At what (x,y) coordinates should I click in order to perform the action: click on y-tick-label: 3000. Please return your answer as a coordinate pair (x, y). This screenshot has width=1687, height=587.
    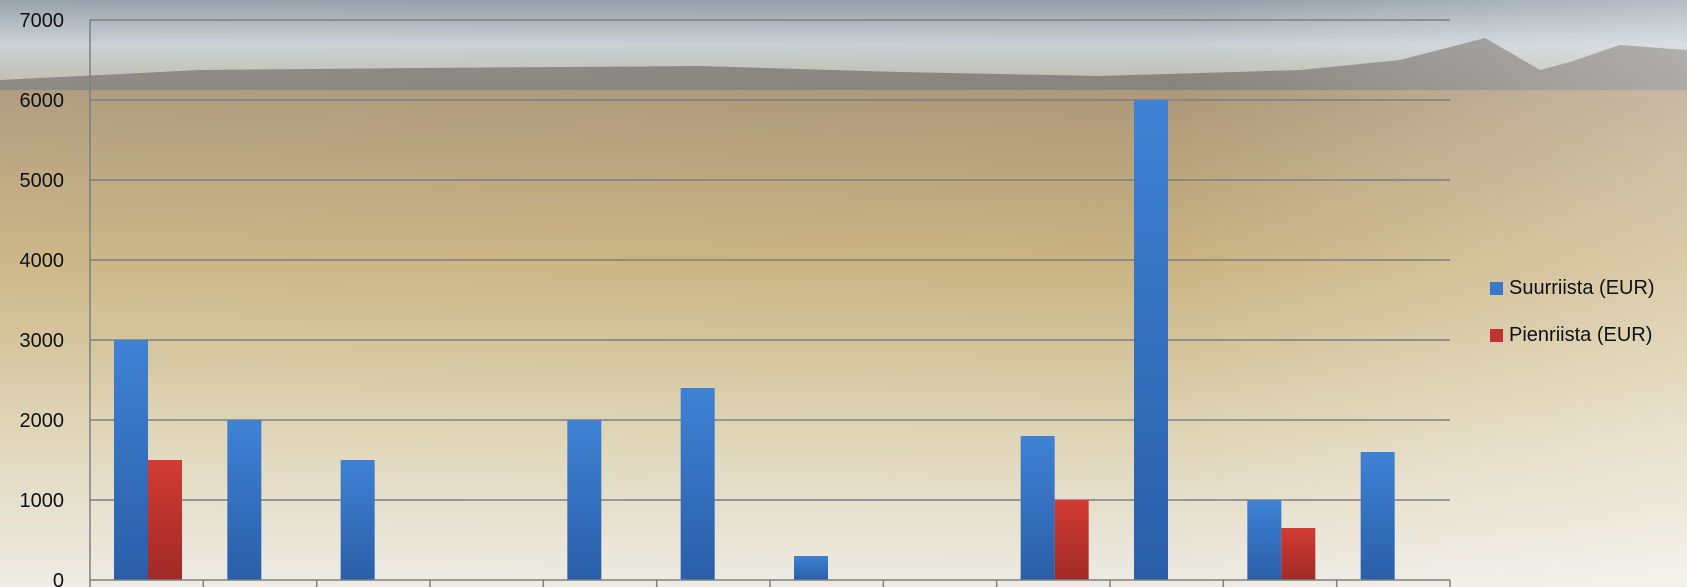
    Looking at the image, I should click on (42, 341).